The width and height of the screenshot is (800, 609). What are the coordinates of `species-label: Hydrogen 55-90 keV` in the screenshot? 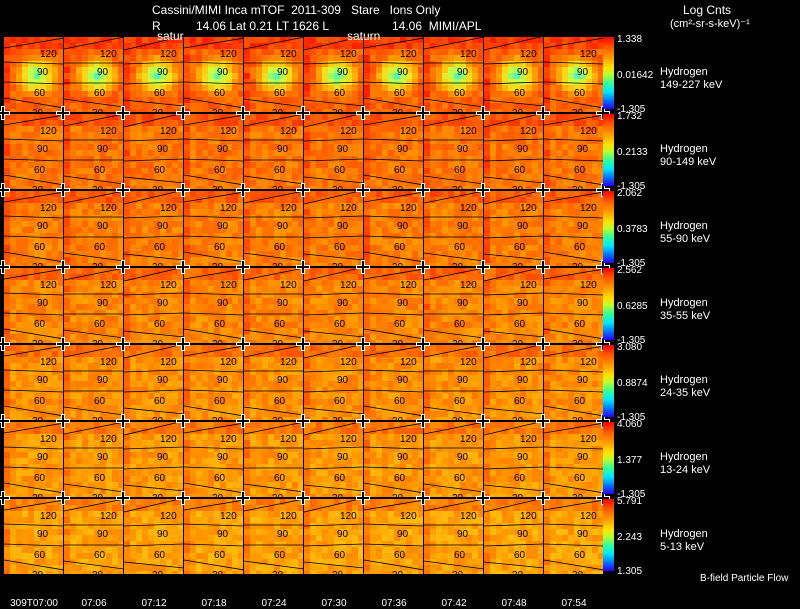 It's located at (685, 232).